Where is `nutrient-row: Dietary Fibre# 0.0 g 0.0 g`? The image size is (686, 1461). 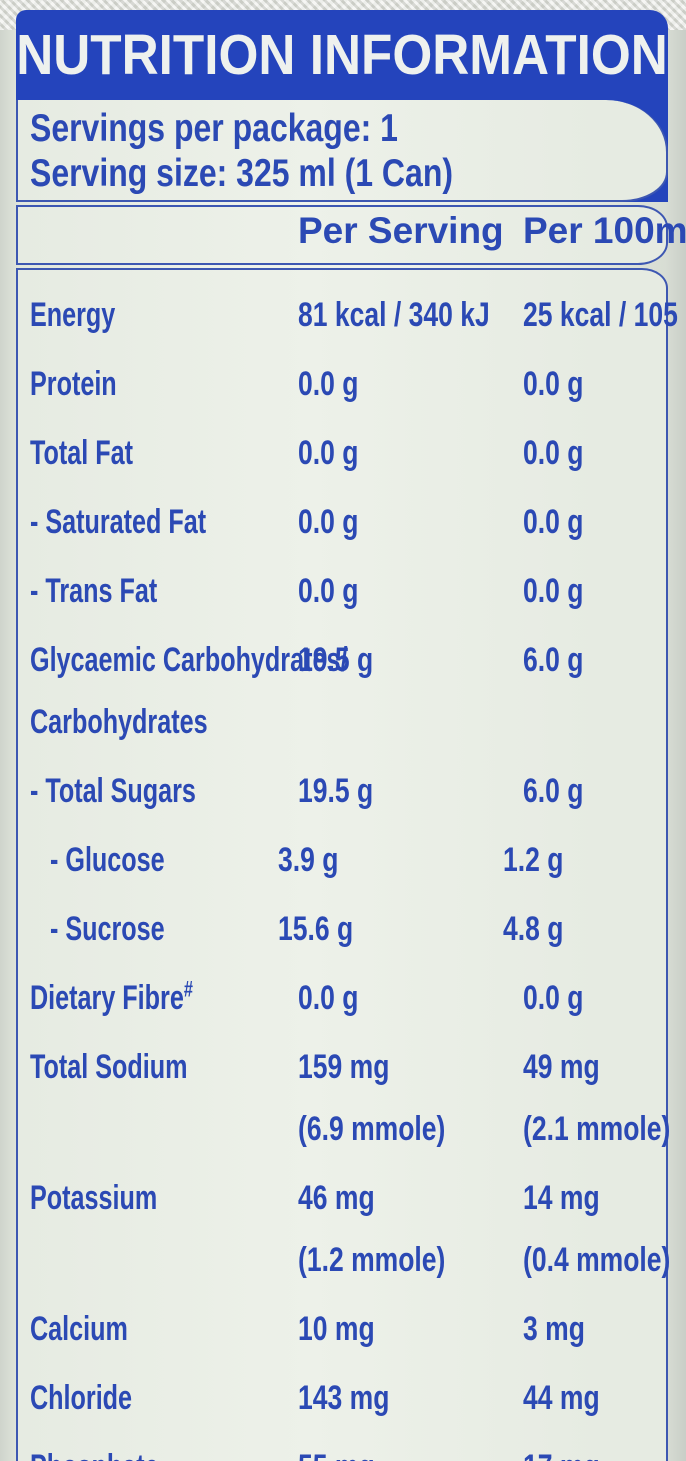
nutrient-row: Dietary Fibre# 0.0 g 0.0 g is located at coordinates (348, 1001).